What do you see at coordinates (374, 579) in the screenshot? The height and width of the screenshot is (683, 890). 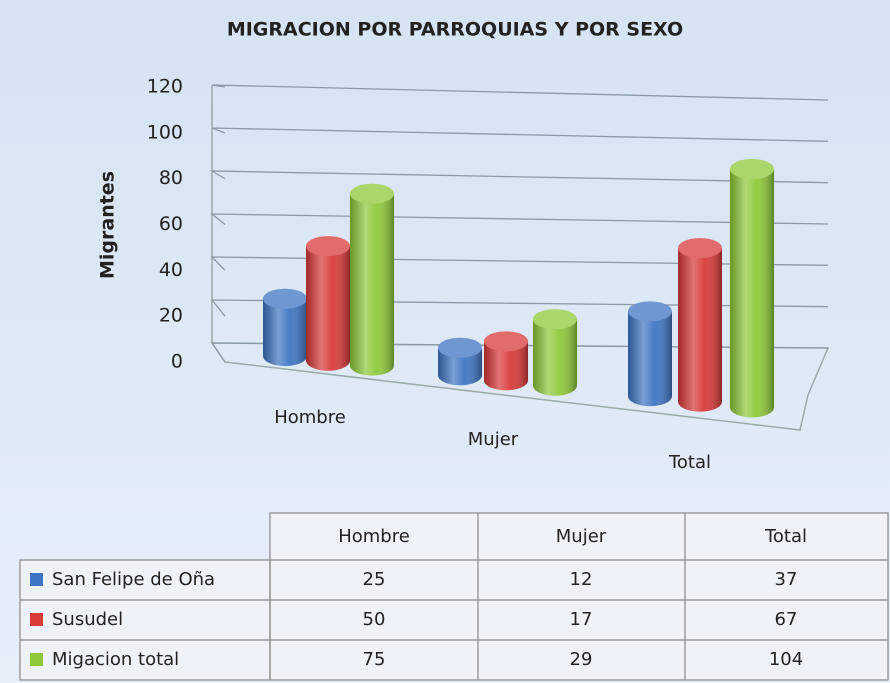 I see `table-cell: 25` at bounding box center [374, 579].